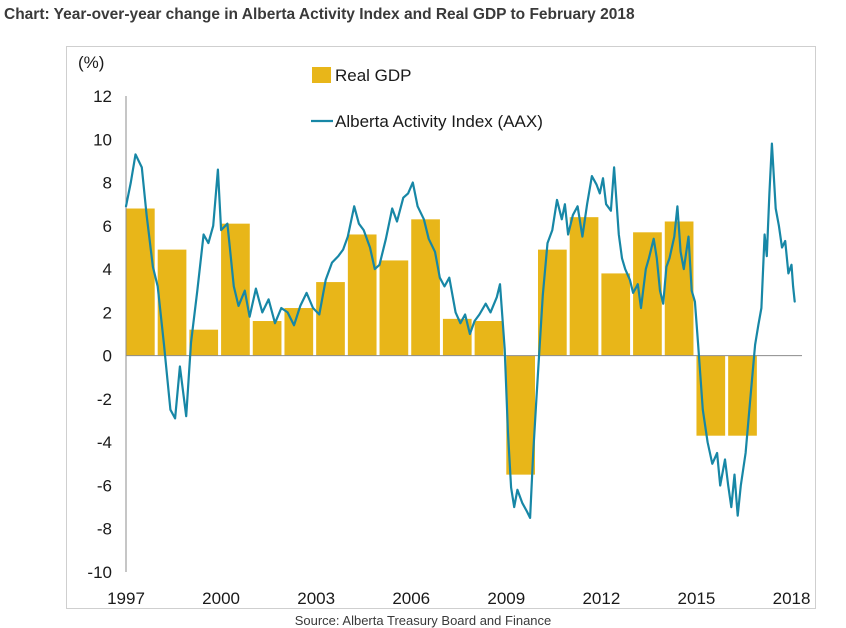 This screenshot has height=628, width=846. I want to click on y-tick-label-6: -6, so click(104, 485).